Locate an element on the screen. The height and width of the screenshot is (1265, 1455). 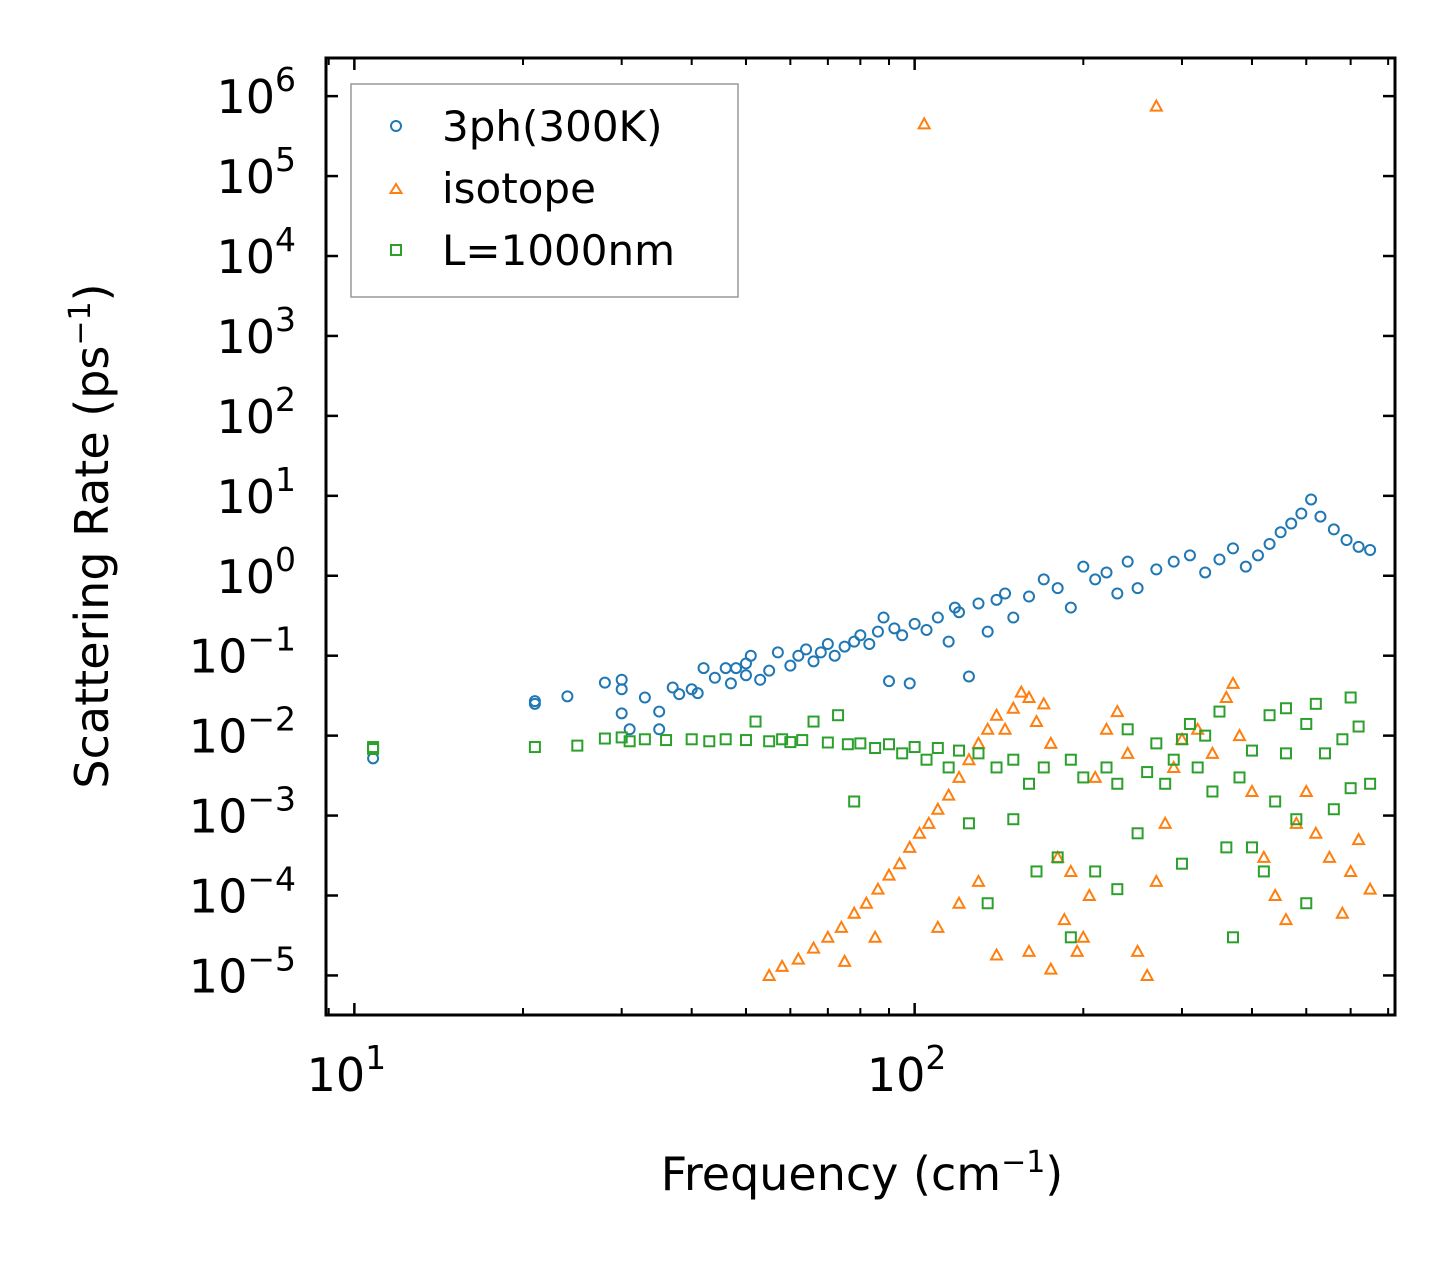
x-tick-label: 102 is located at coordinates (907, 1070).